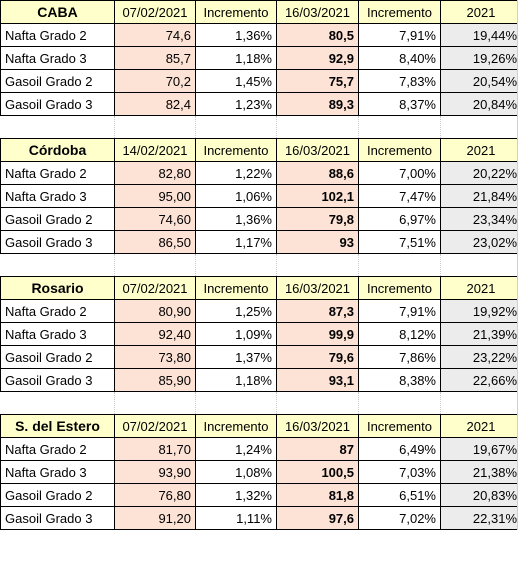  Describe the element at coordinates (399, 449) in the screenshot. I see `increment-2-cell: 6,49%` at that location.